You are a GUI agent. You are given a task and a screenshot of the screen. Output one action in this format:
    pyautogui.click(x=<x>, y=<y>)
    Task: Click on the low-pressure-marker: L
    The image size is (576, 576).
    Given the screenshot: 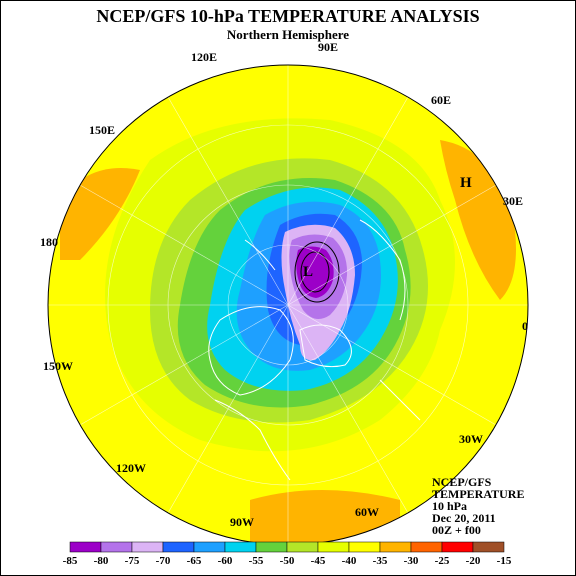 What is the action you would take?
    pyautogui.click(x=308, y=272)
    